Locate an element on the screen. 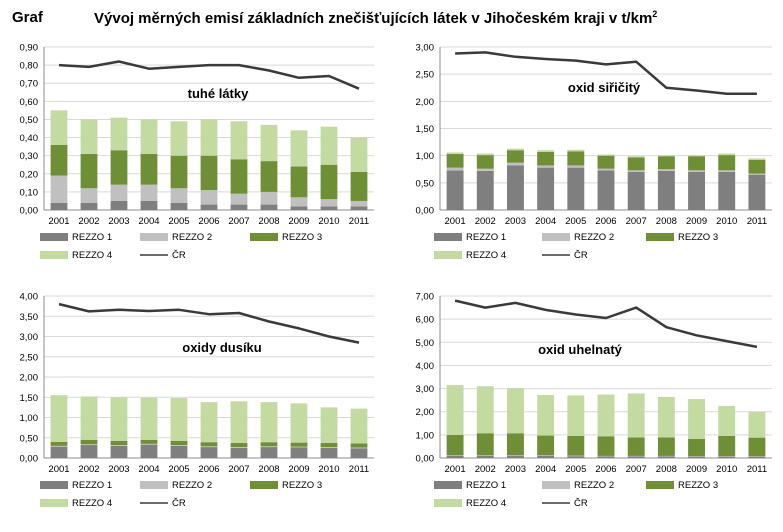 The width and height of the screenshot is (783, 532). x-tick-label: 2011 is located at coordinates (757, 221).